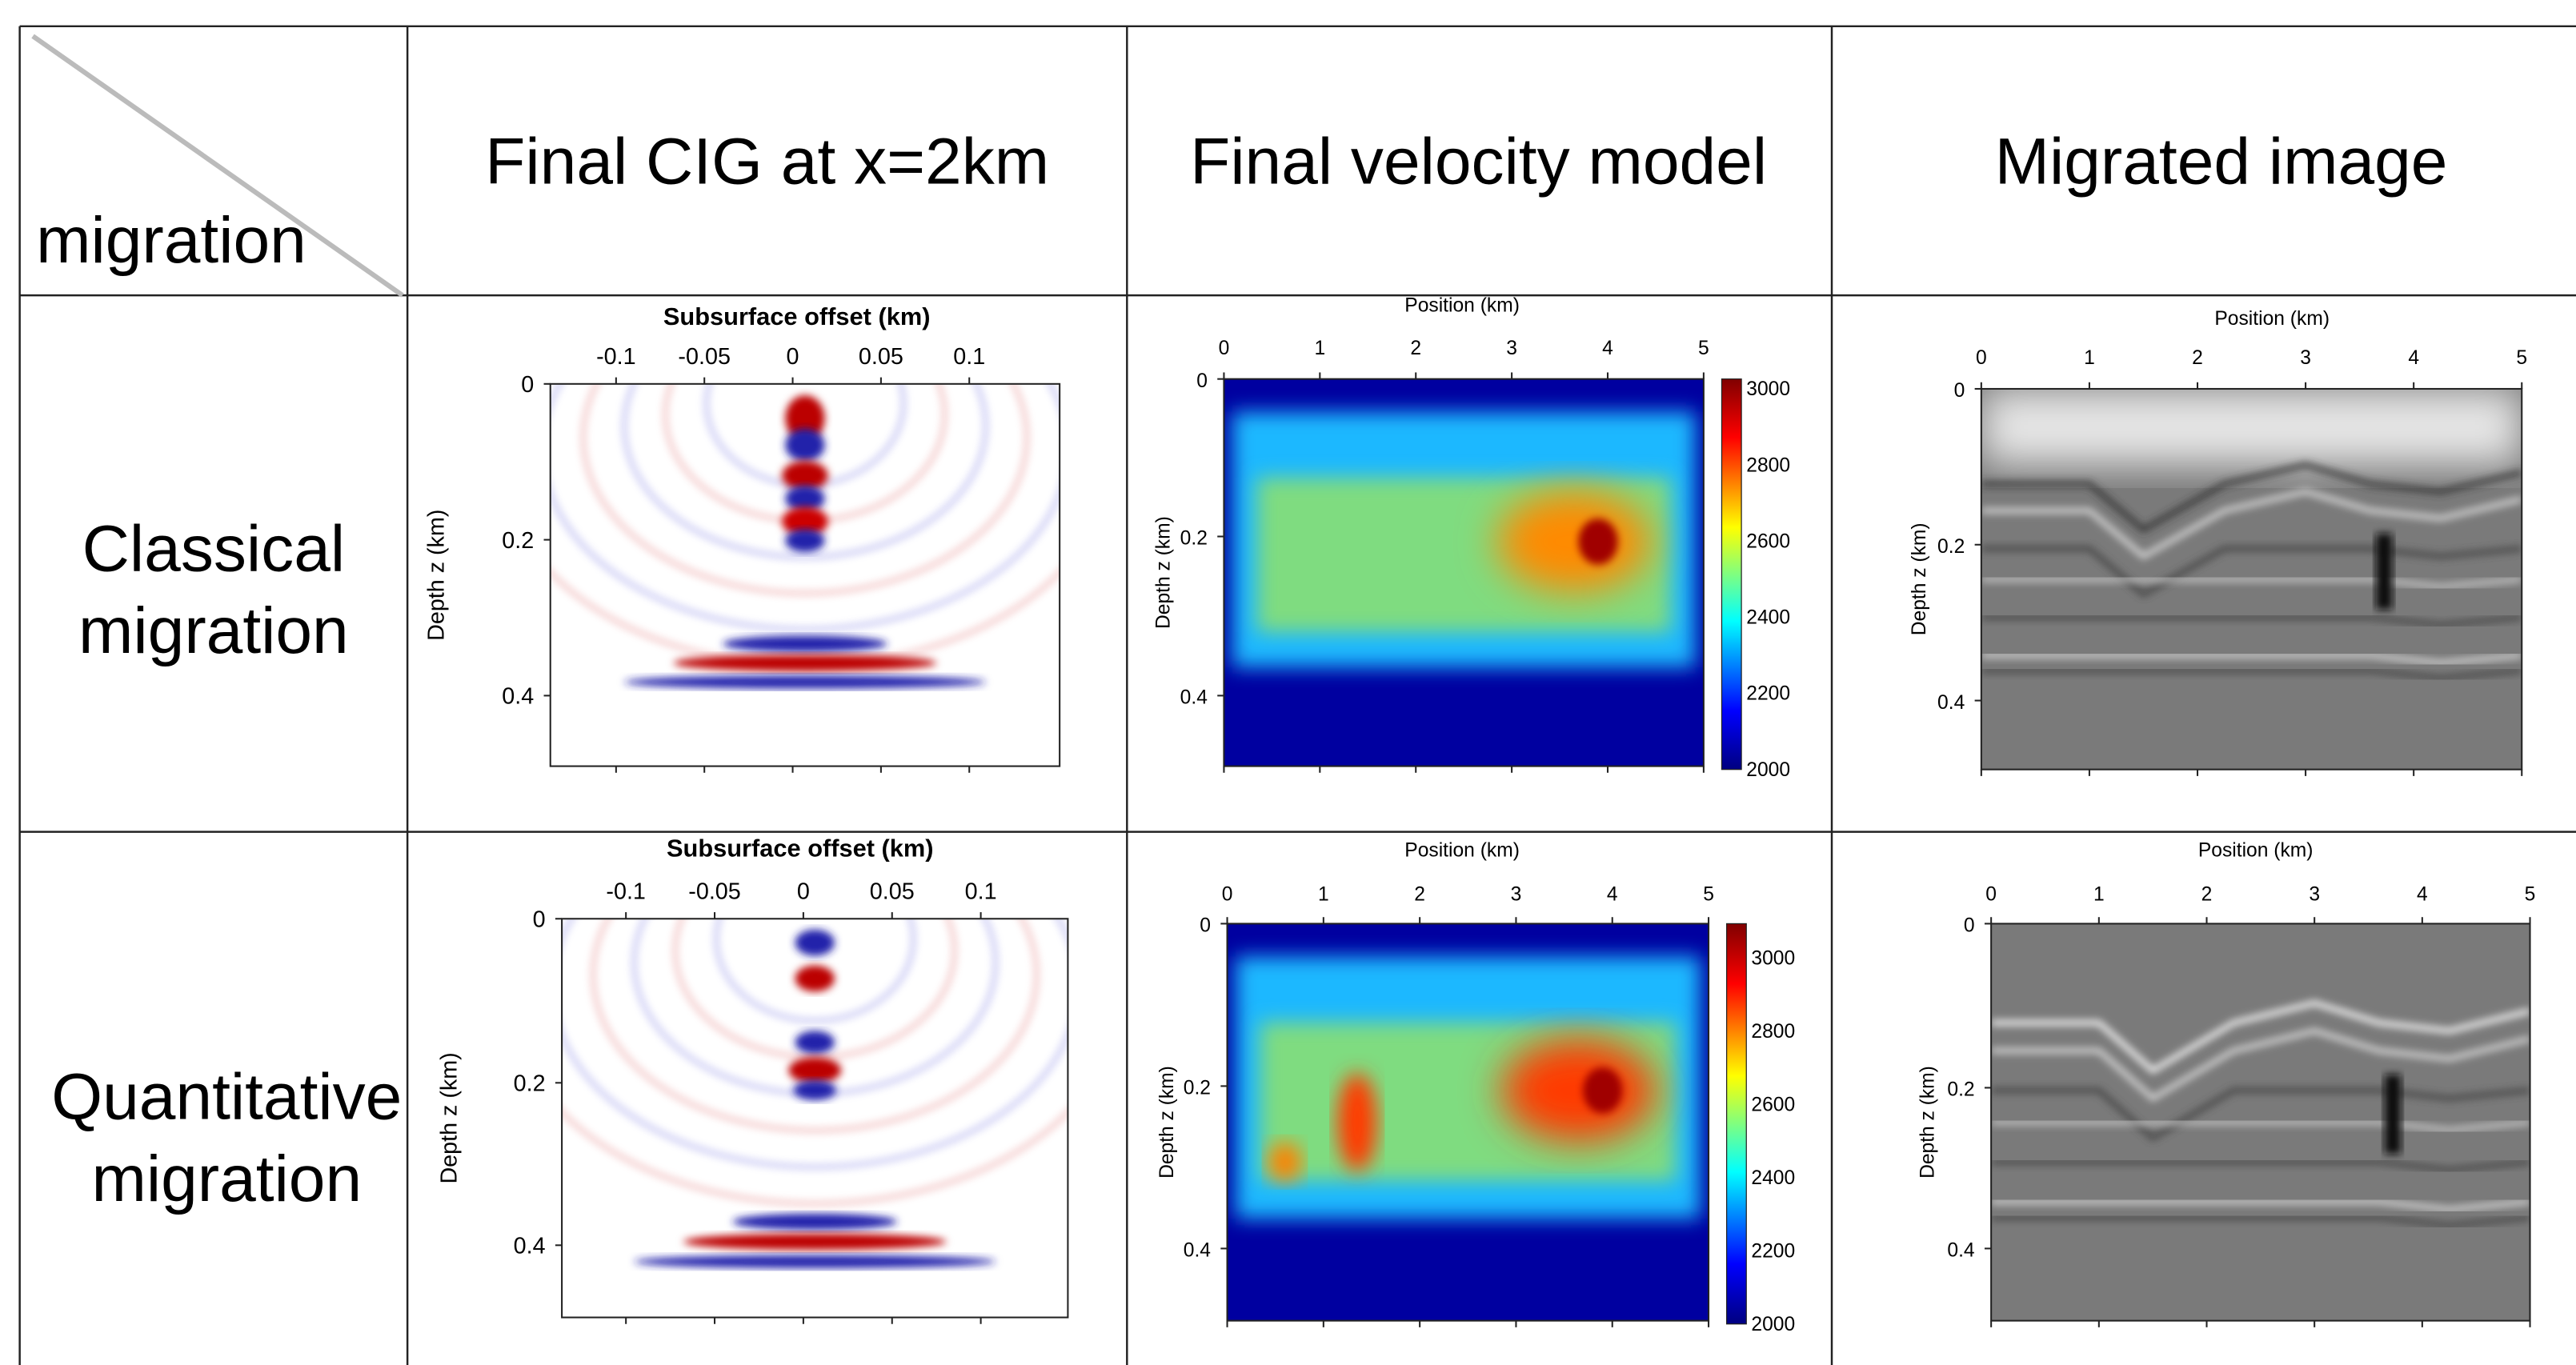 The image size is (2576, 1365). I want to click on column-header: Migrated image, so click(2221, 162).